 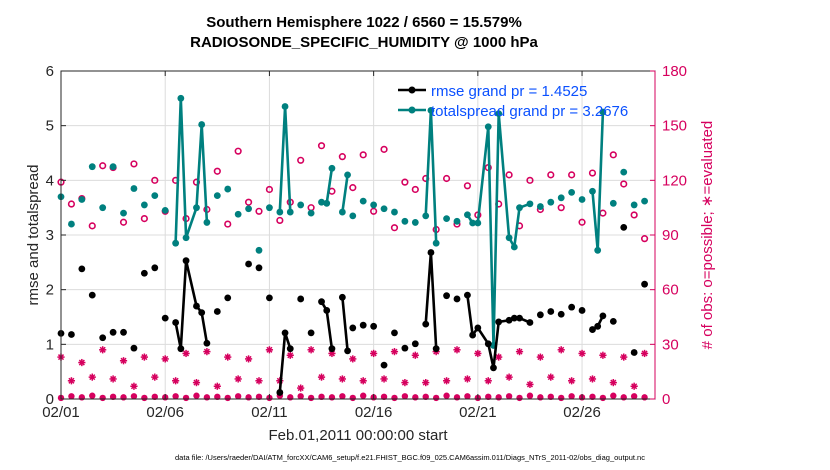 What do you see at coordinates (412, 110) in the screenshot?
I see `legend-spread-marker` at bounding box center [412, 110].